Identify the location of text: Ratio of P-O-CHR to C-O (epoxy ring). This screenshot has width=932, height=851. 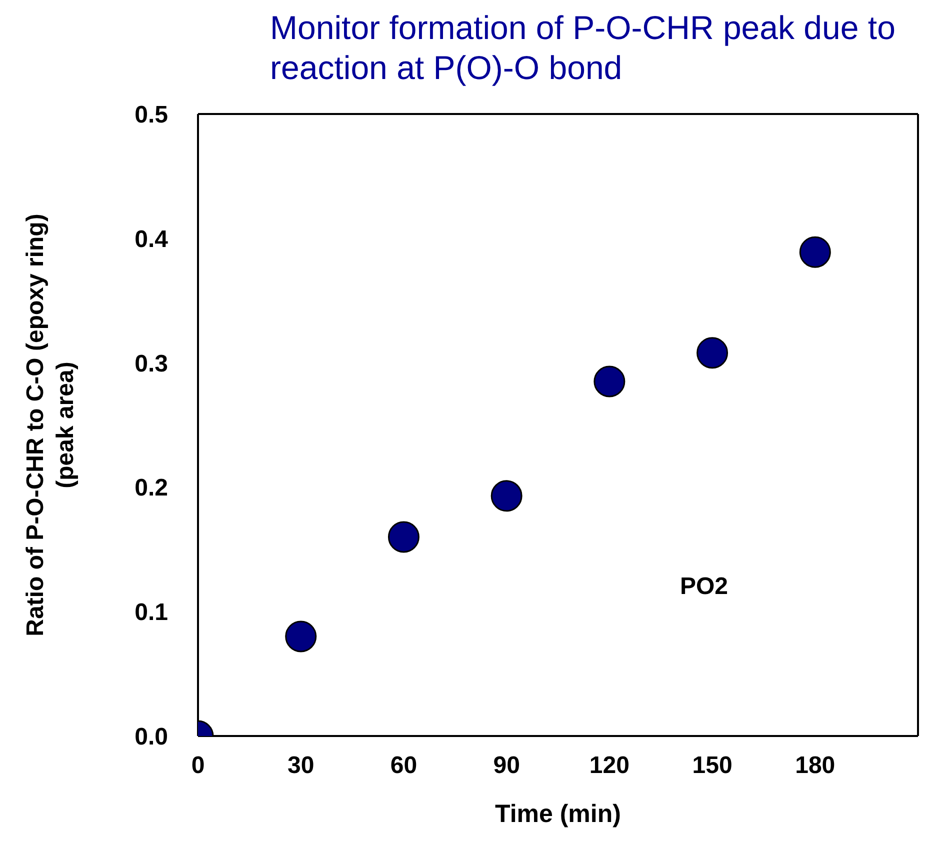
(35, 425).